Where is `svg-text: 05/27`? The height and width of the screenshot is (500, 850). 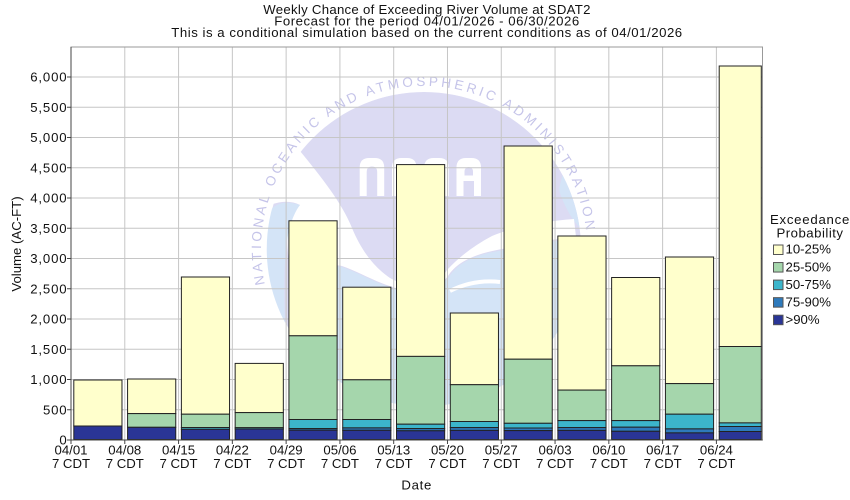
svg-text: 05/27 is located at coordinates (501, 450).